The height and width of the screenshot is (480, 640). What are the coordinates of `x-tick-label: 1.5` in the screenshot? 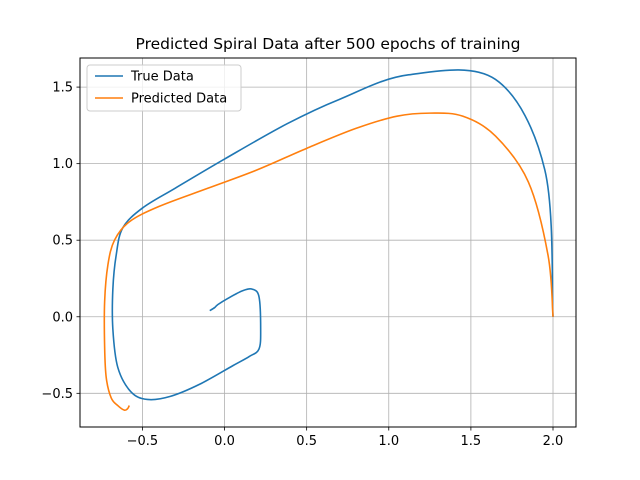 It's located at (471, 441).